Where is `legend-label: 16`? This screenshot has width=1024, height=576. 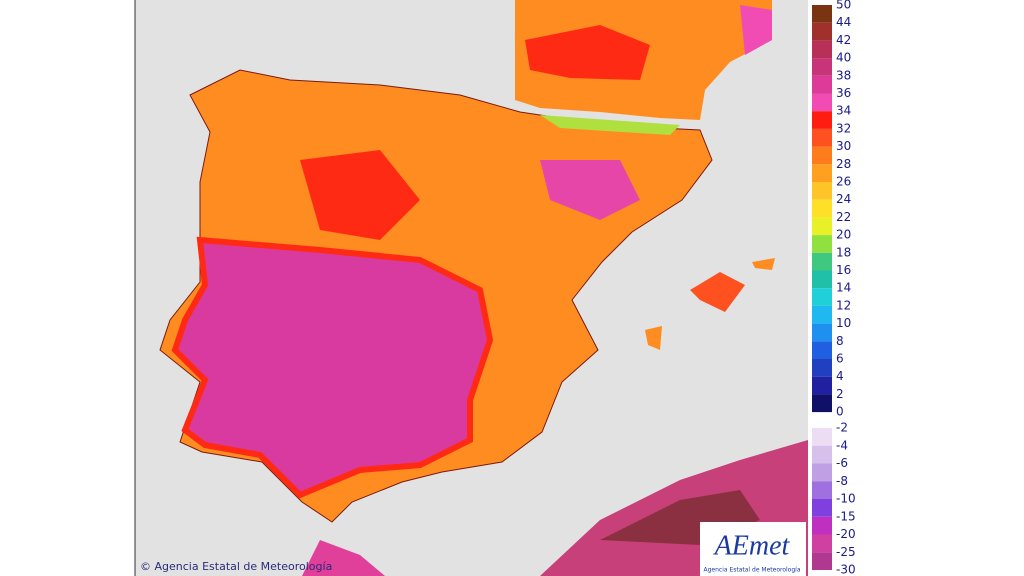
legend-label: 16 is located at coordinates (843, 270).